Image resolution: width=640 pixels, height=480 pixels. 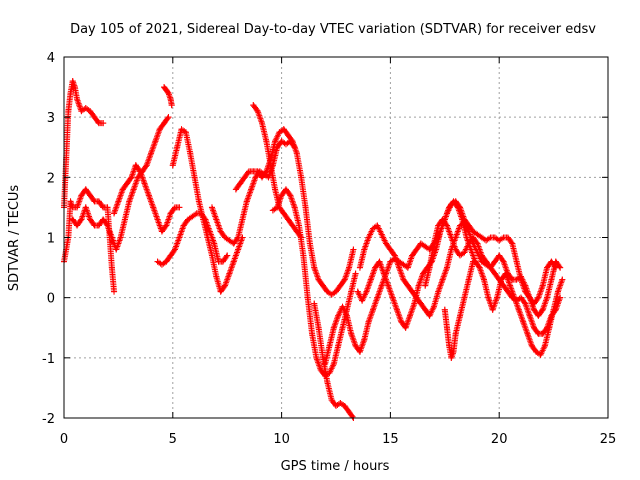 I want to click on y-tick-label: -1, so click(x=48, y=359).